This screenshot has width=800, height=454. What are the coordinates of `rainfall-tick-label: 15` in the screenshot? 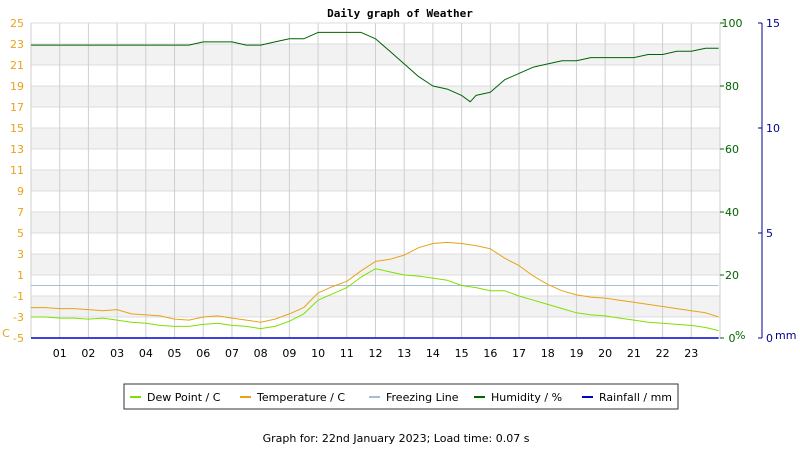 It's located at (773, 23).